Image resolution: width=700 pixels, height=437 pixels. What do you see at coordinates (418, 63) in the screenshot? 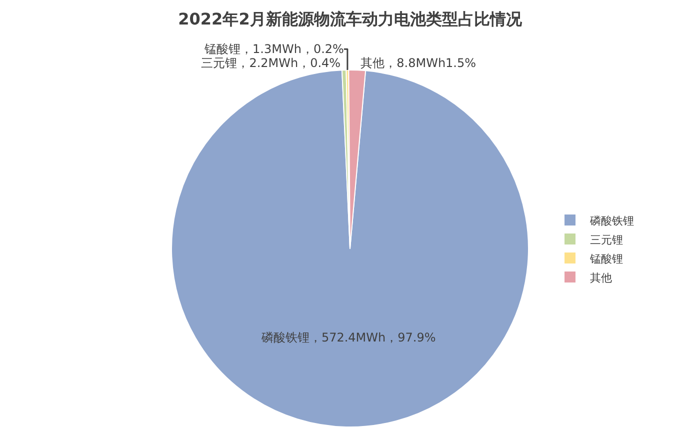
I see `data-label: 其他，8.8MWh1.5%` at bounding box center [418, 63].